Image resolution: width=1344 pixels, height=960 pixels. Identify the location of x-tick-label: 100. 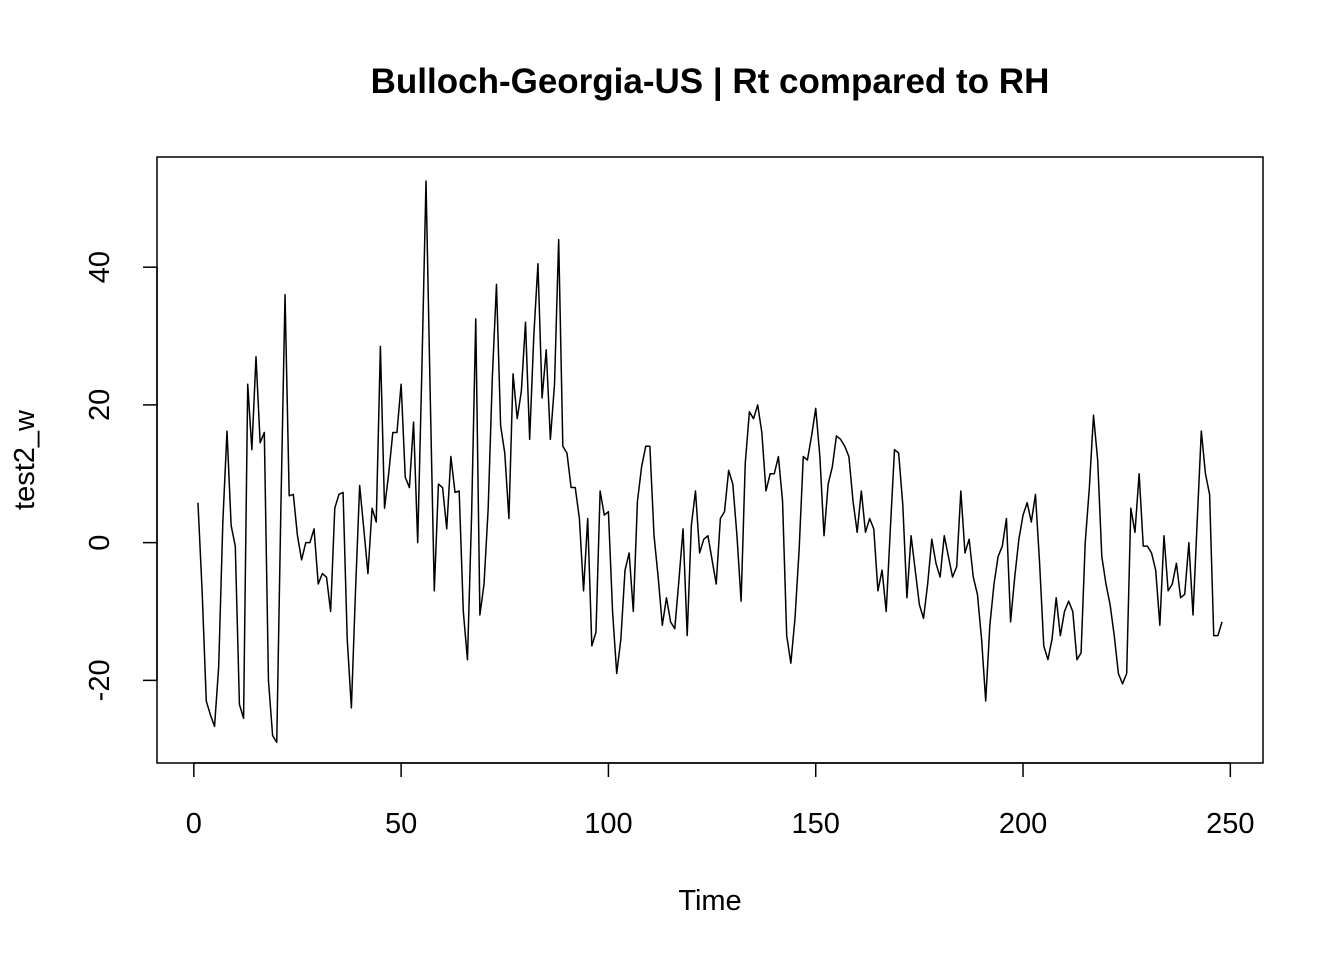
(608, 824).